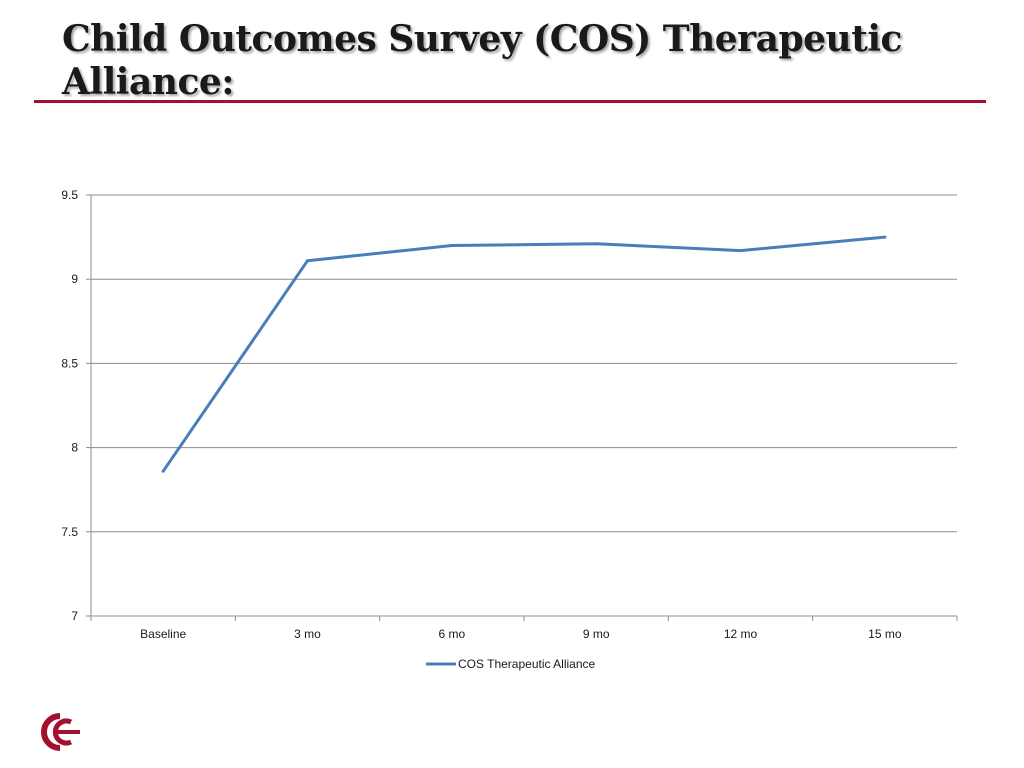  What do you see at coordinates (60, 732) in the screenshot?
I see `double-c-logo-icon` at bounding box center [60, 732].